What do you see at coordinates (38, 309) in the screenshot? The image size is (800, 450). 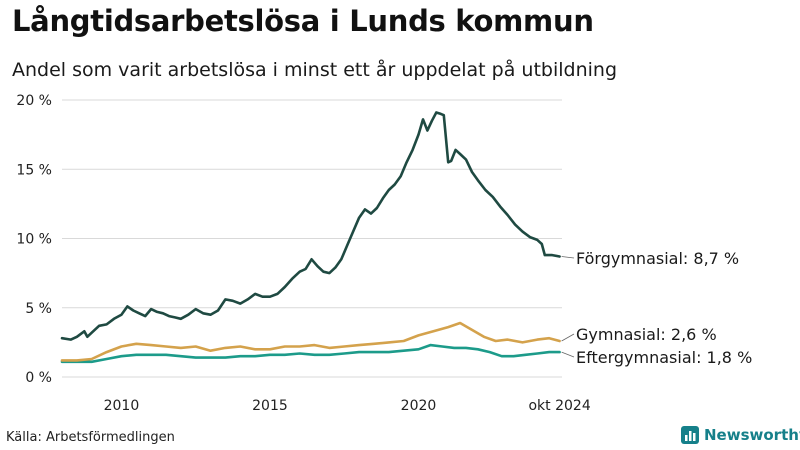 I see `y-tick-label: 5 %` at bounding box center [38, 309].